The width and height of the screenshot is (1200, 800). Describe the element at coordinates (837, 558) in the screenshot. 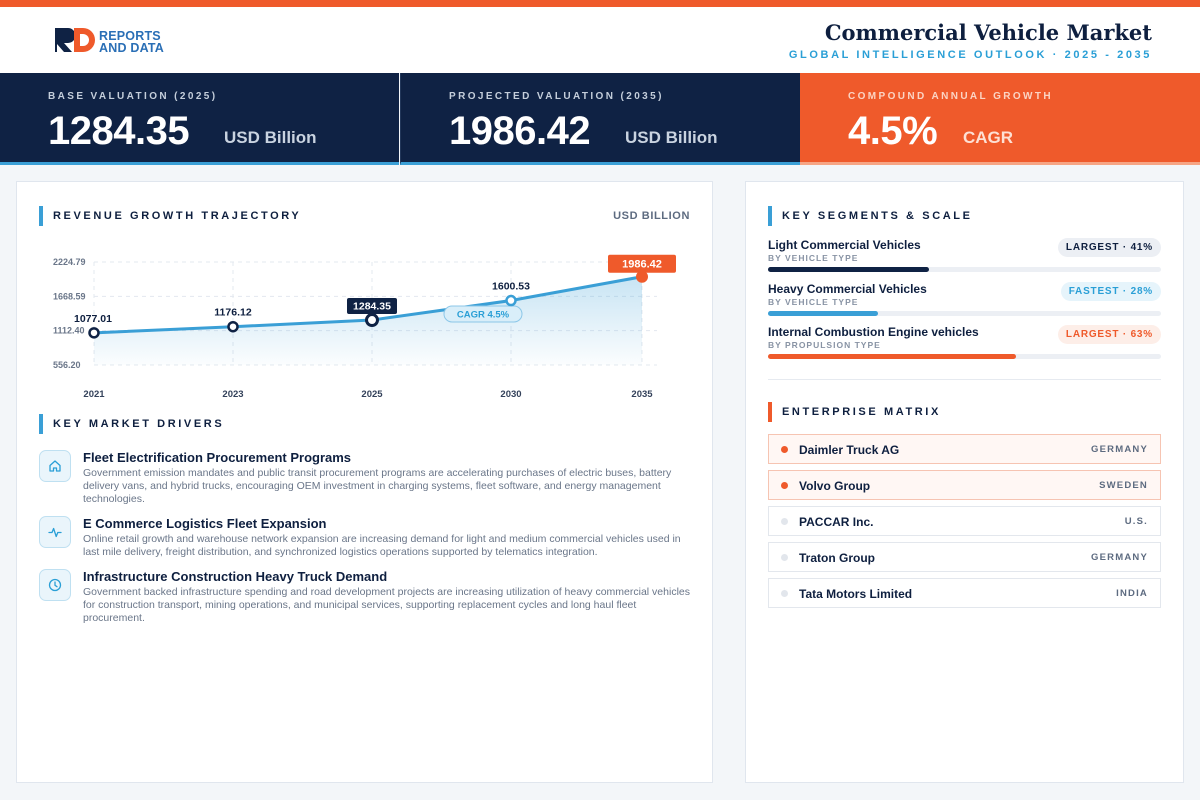

I see `enterprise-name: Traton Group` at that location.